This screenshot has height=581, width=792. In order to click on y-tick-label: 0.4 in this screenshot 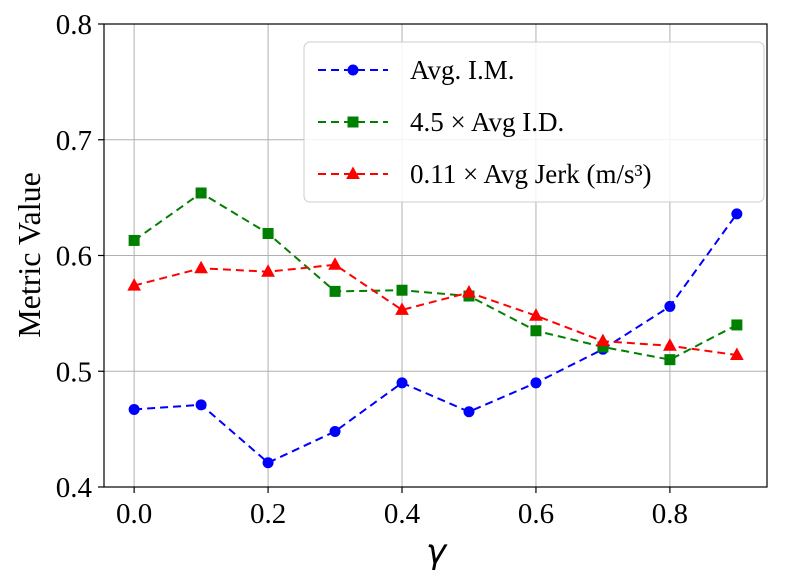, I will do `click(74, 488)`.